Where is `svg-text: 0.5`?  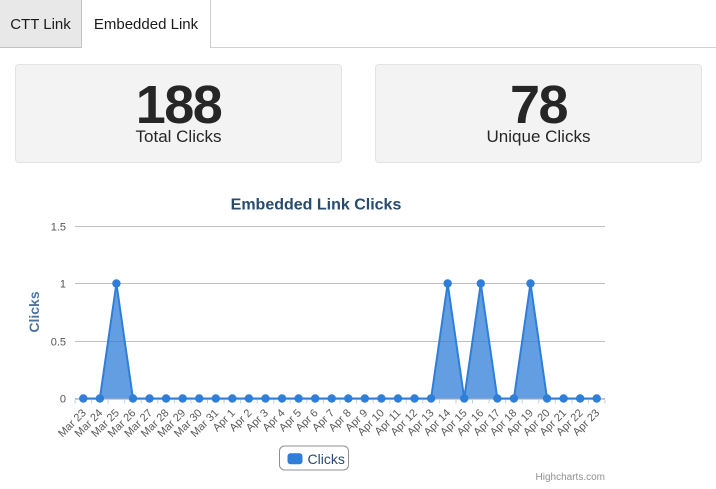 svg-text: 0.5 is located at coordinates (58, 343).